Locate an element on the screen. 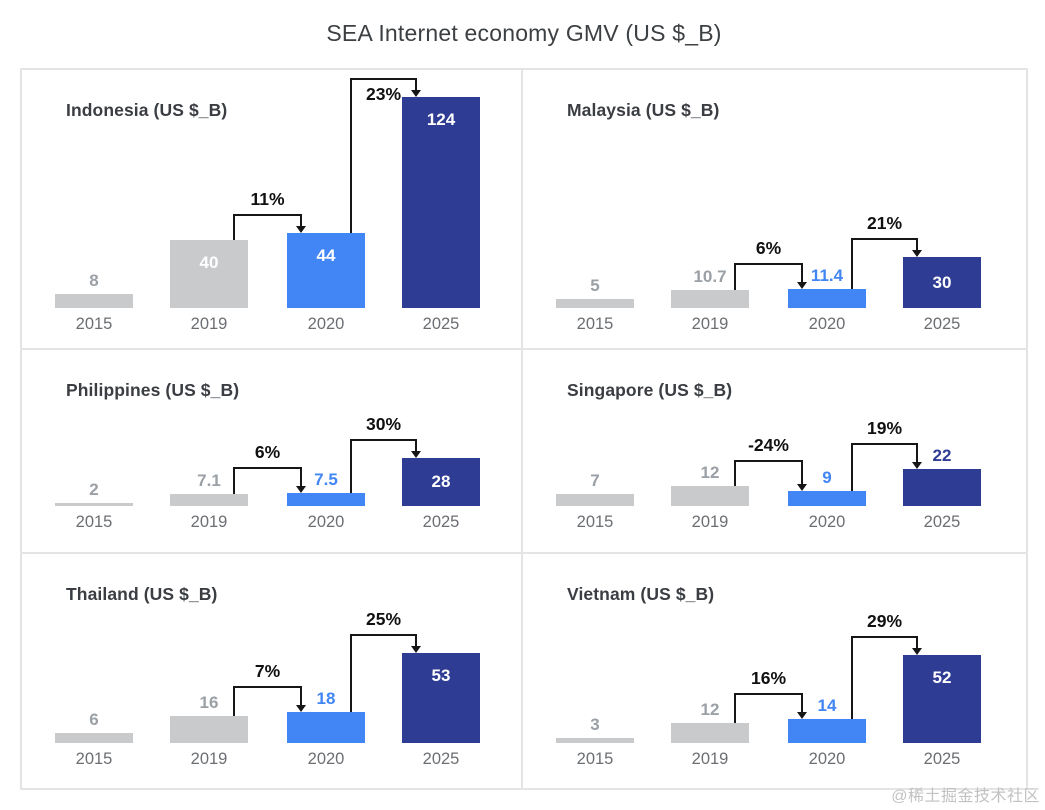 The height and width of the screenshot is (810, 1045). bar-value-label: 3 is located at coordinates (595, 724).